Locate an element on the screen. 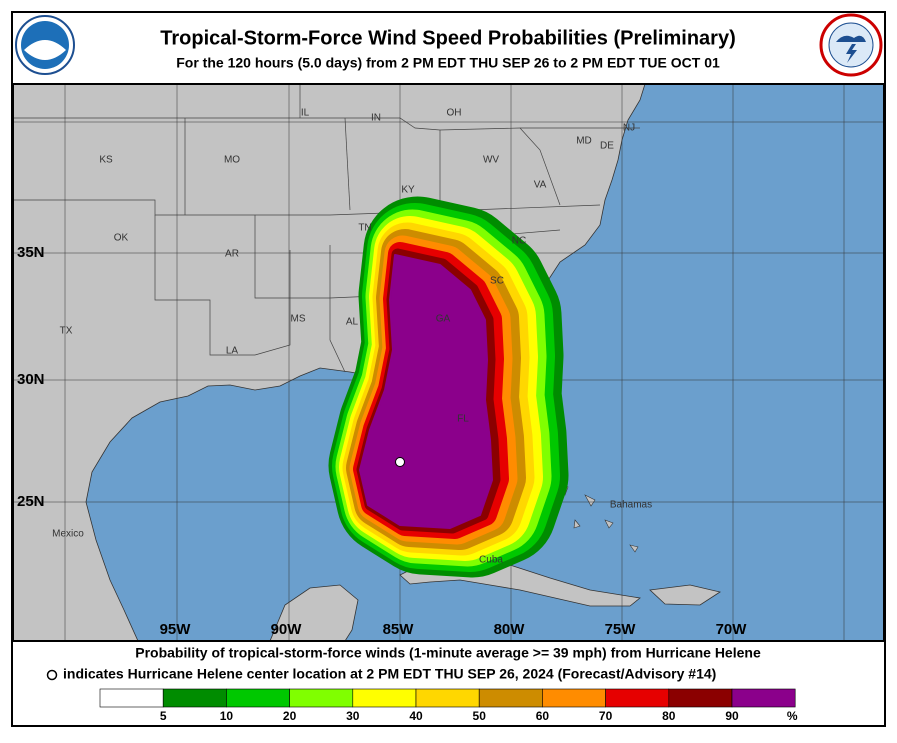  state-label: LA is located at coordinates (232, 351).